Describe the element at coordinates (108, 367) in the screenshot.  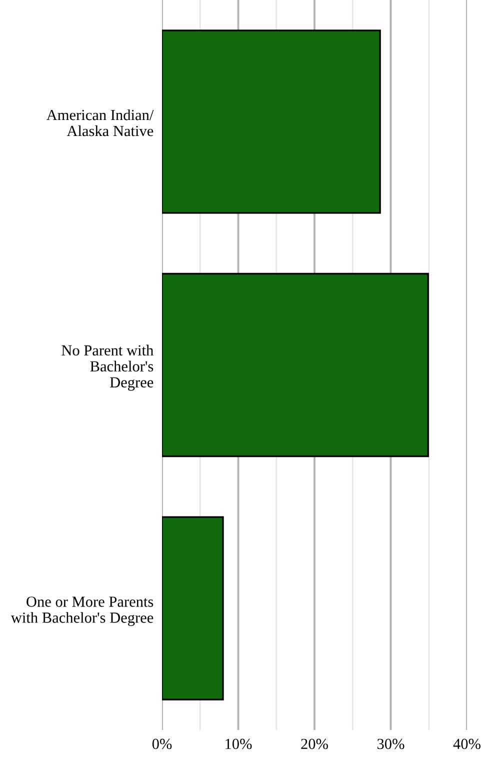
I see `y-tick-label: No Parent with Bachelor's Degree` at that location.